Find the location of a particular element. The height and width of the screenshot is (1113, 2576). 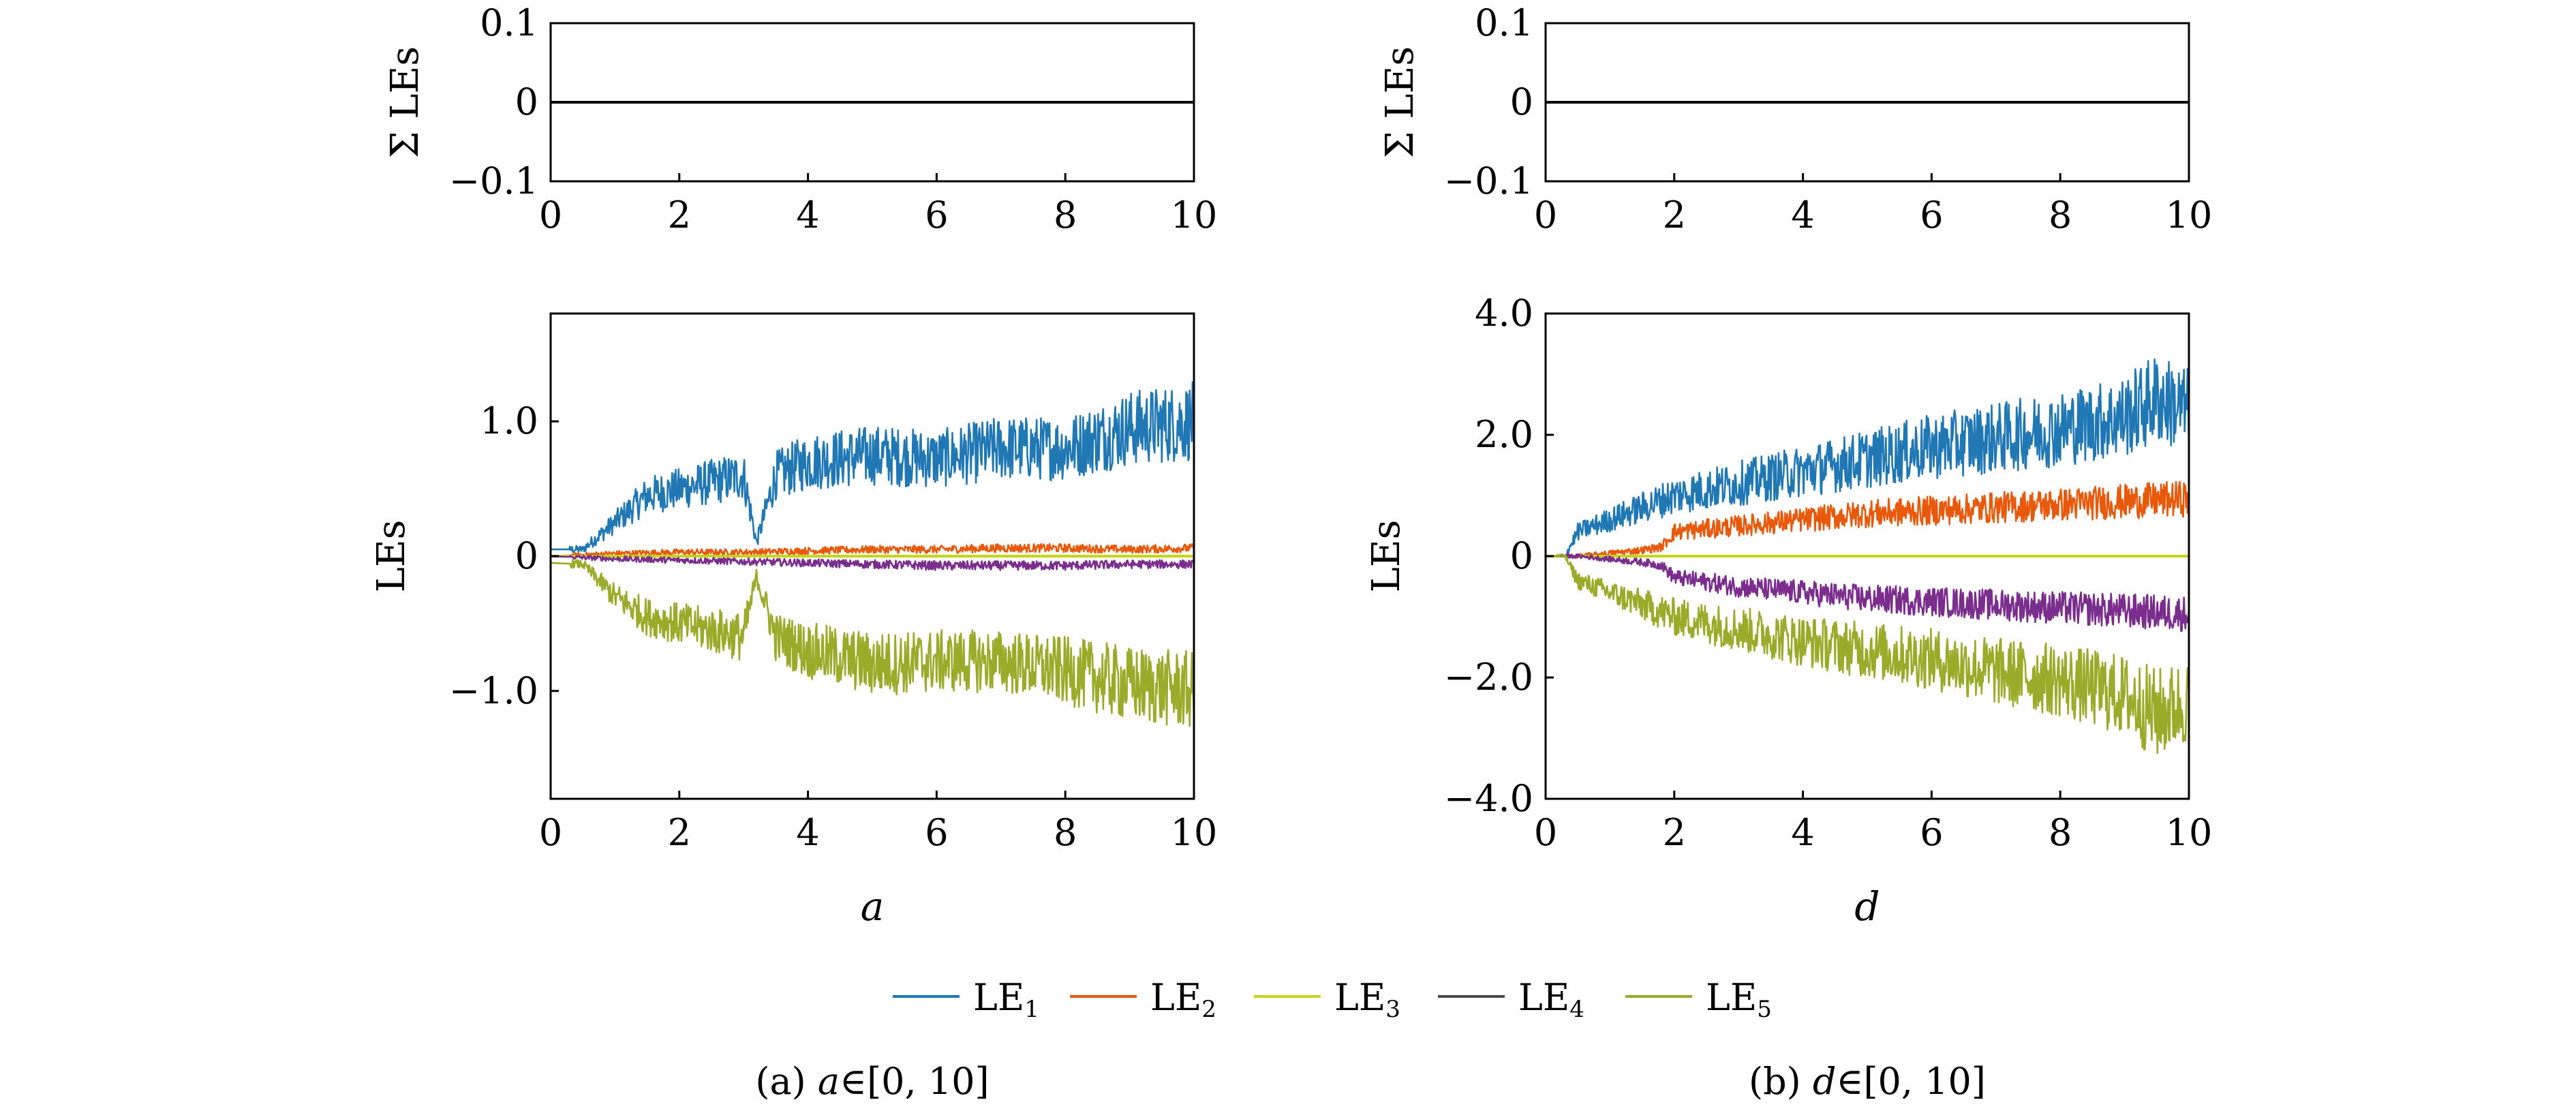

y-tick-label: −1.0 is located at coordinates (494, 690).